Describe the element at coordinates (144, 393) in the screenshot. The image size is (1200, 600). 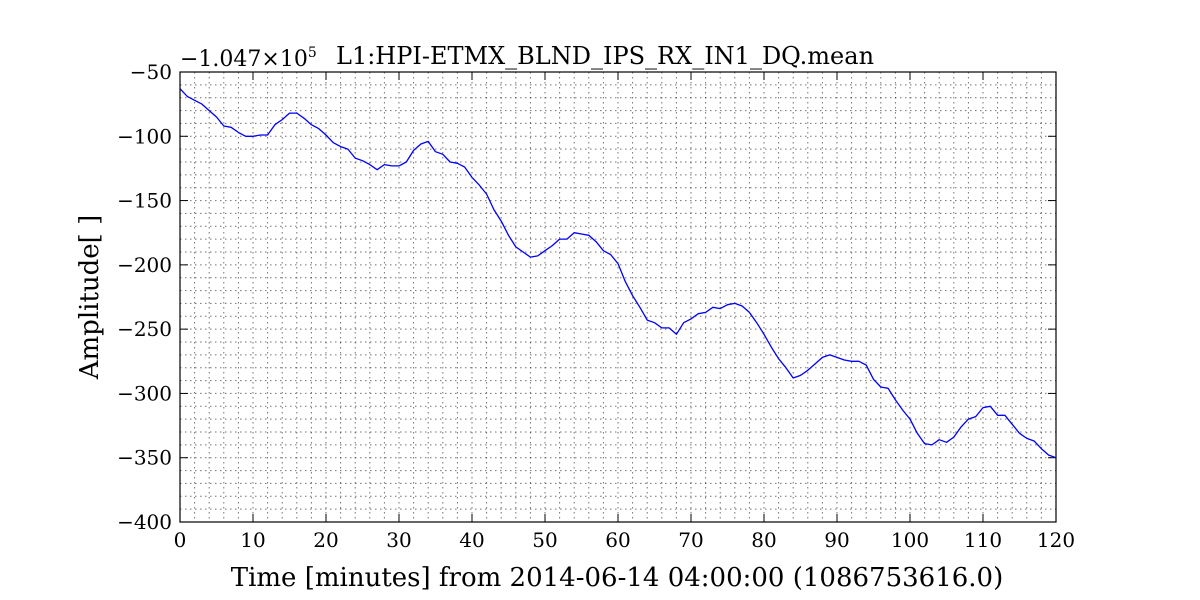
I see `y-tick-label: −300` at that location.